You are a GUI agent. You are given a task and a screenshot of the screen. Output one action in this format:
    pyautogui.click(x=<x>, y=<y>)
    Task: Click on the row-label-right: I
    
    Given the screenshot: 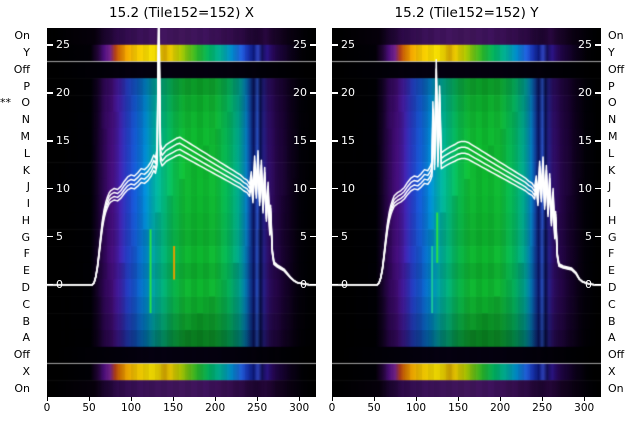 What is the action you would take?
    pyautogui.click(x=610, y=204)
    